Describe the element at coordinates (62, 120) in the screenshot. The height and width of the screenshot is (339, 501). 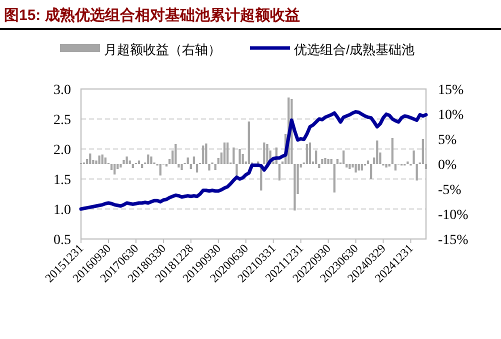
I see `y-tick-label: 2.5` at that location.